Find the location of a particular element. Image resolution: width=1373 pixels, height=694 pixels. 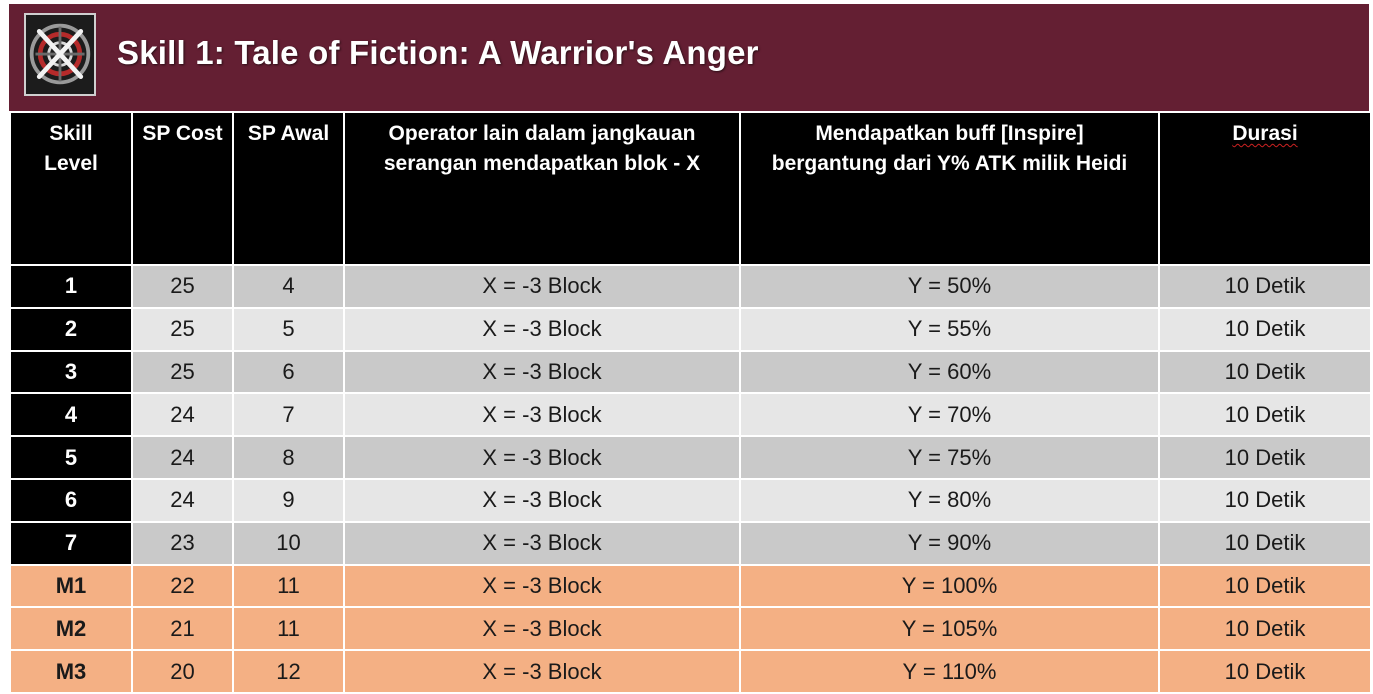

cell-text: 1 is located at coordinates (71, 286).